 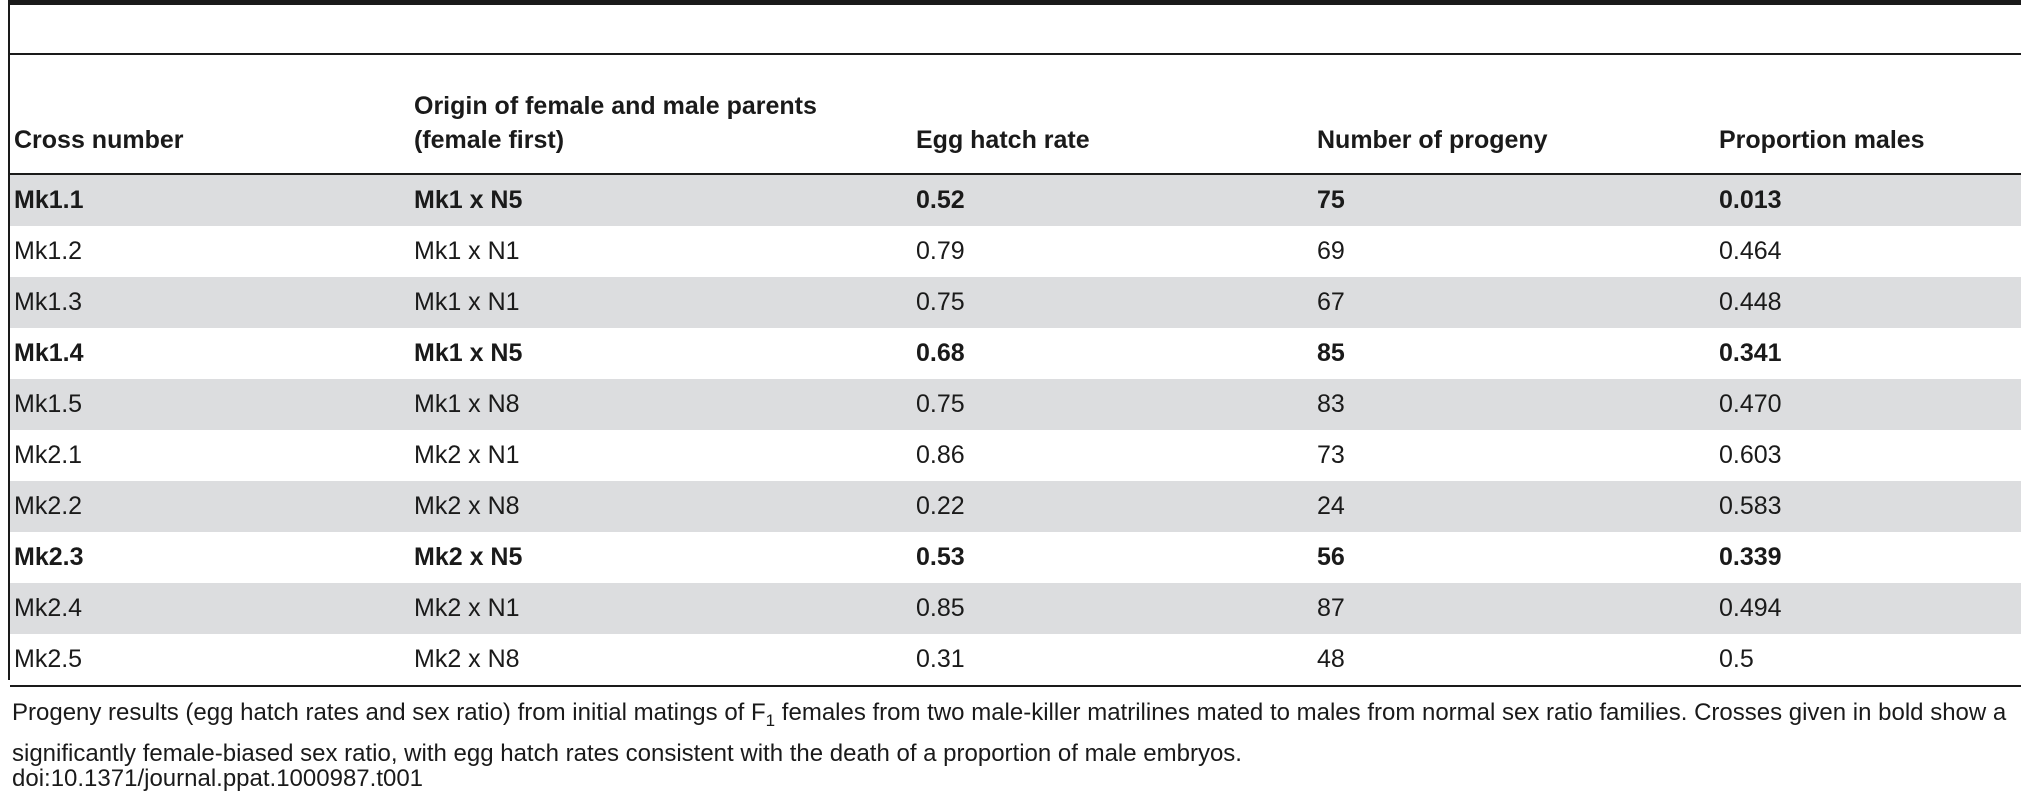 I want to click on cell-cross-number: Mk1.4, so click(x=49, y=353).